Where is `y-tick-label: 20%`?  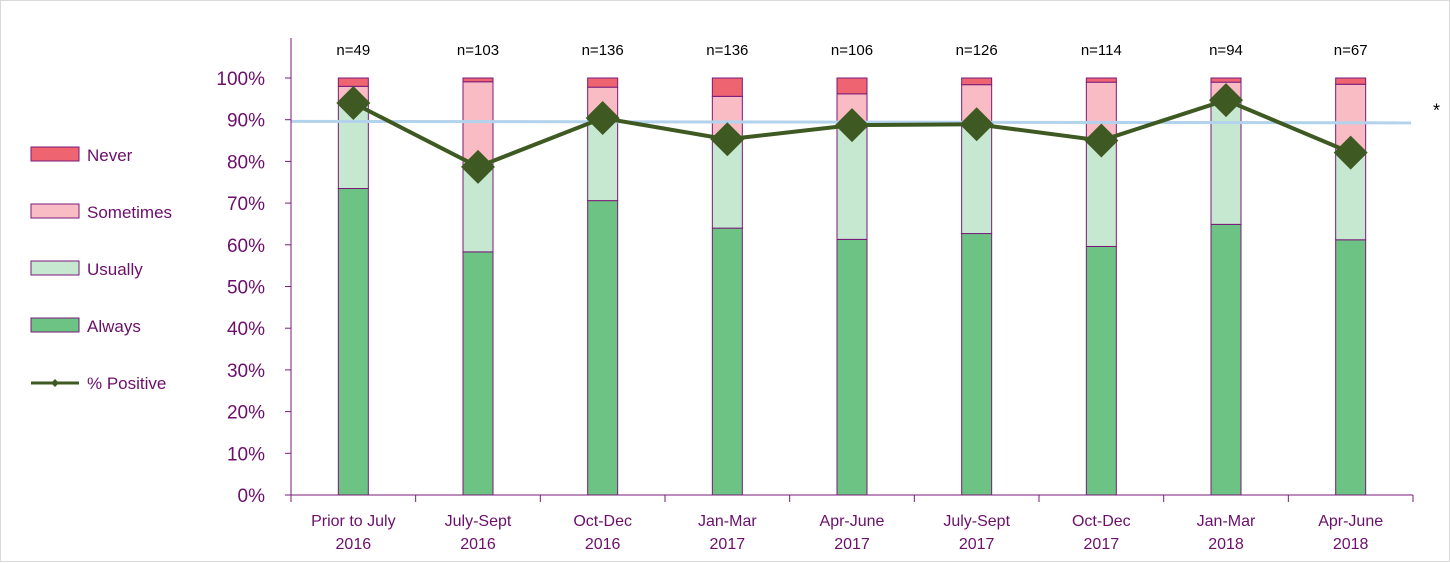
y-tick-label: 20% is located at coordinates (246, 413).